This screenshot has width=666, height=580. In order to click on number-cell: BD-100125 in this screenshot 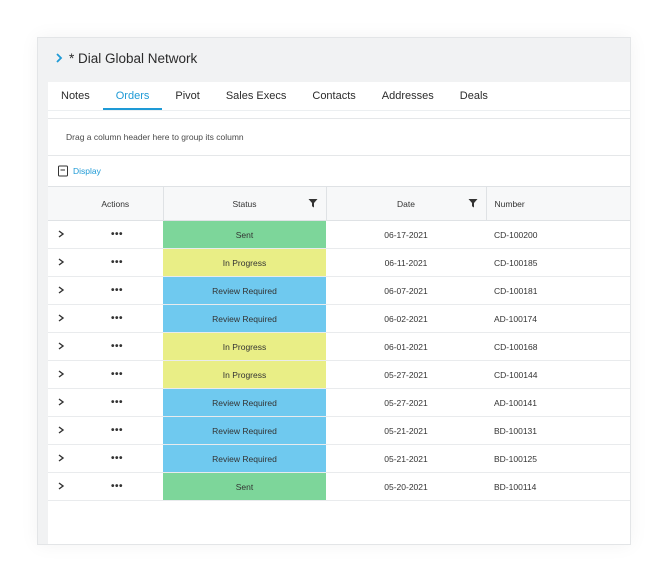, I will do `click(558, 458)`.